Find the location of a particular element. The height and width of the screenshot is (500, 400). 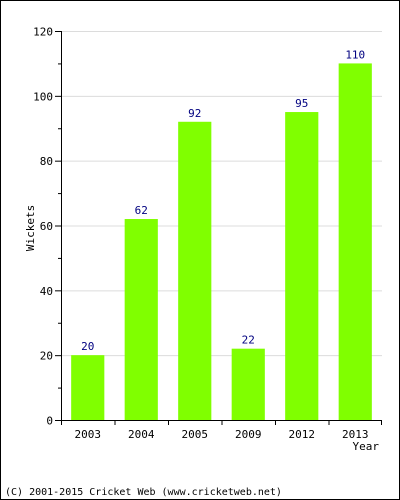

data-label: 110 is located at coordinates (355, 54).